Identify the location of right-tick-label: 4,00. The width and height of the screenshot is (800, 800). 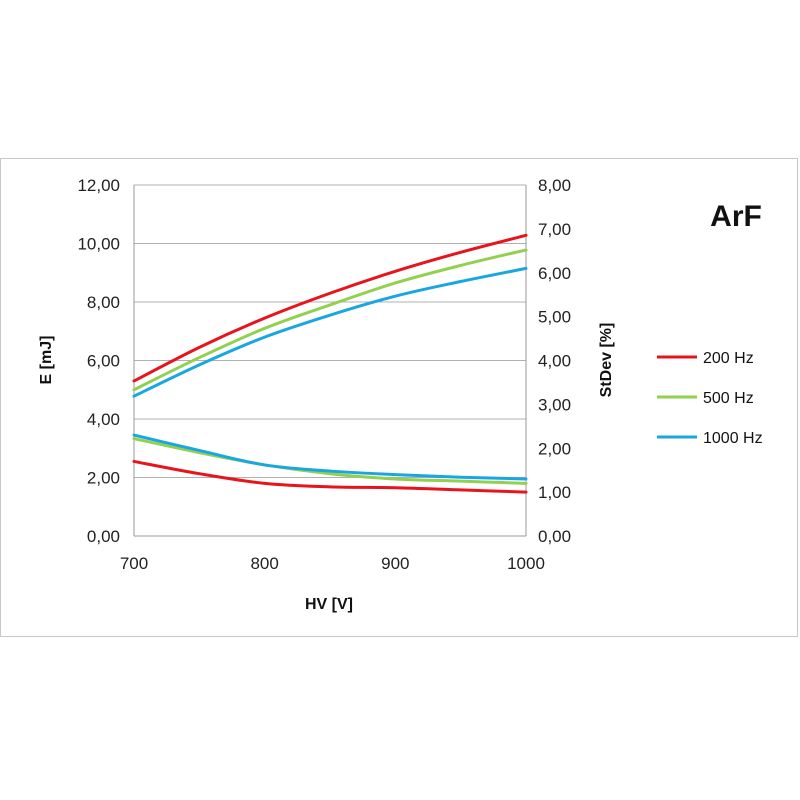
(554, 361).